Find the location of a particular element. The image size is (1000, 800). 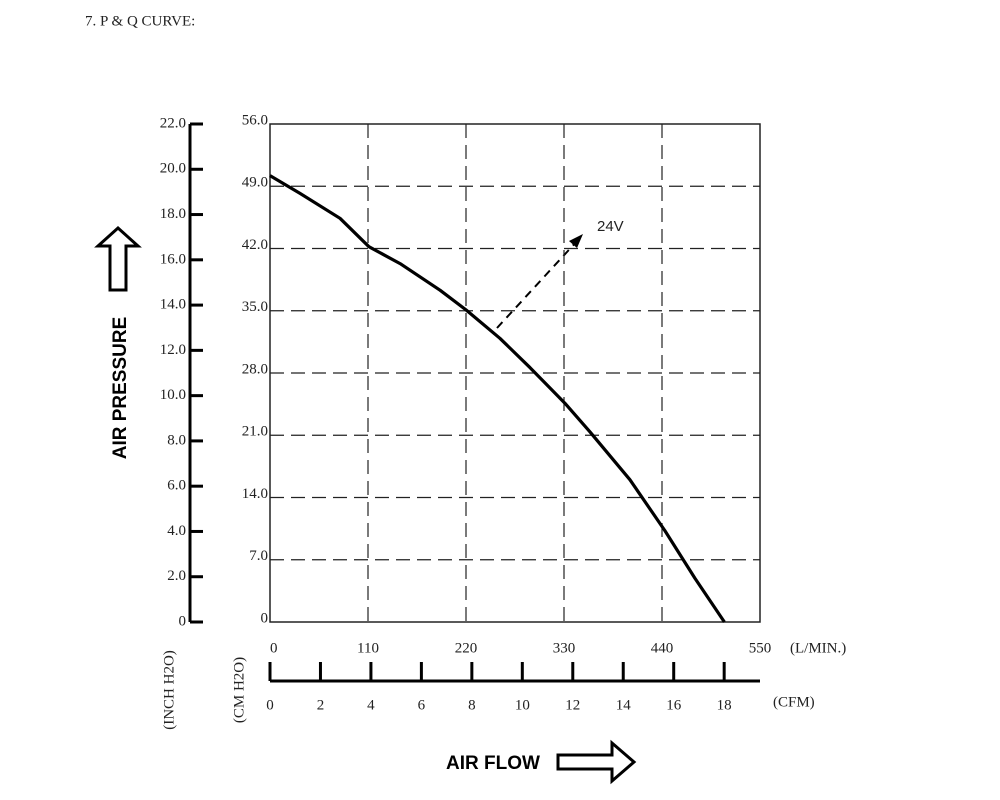

x2-tick-label: 6 is located at coordinates (422, 705).